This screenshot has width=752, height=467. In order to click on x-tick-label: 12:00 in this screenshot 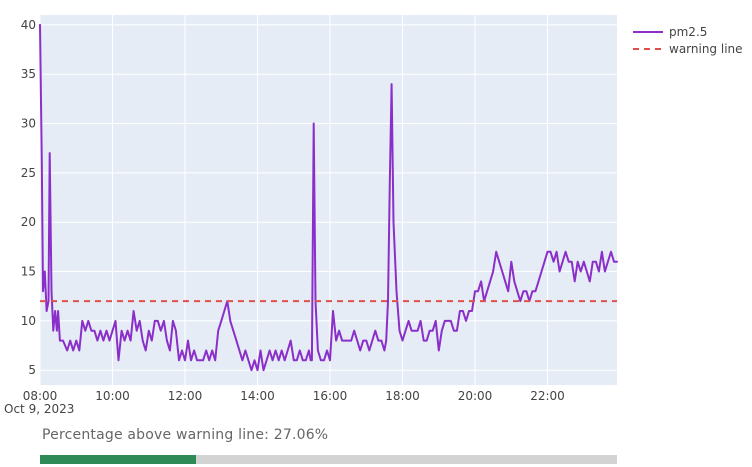, I will do `click(185, 396)`.